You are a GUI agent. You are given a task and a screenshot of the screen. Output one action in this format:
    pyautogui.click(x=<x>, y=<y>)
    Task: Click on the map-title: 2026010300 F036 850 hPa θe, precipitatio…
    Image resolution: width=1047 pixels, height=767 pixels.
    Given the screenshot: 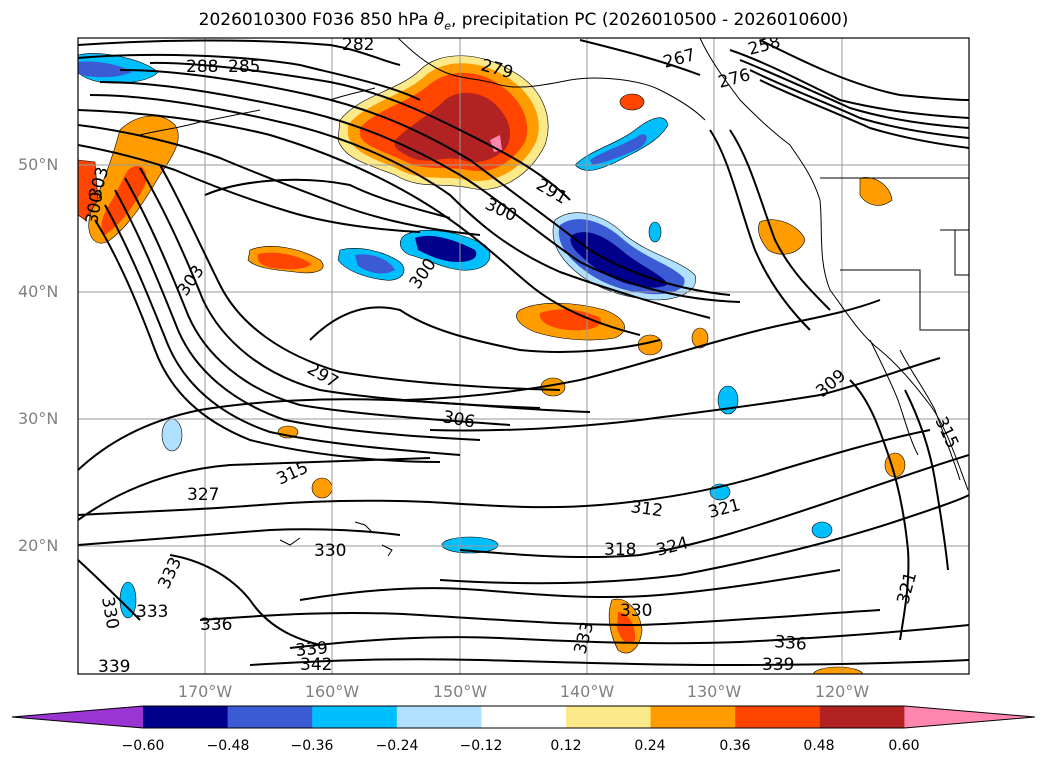 What is the action you would take?
    pyautogui.click(x=523, y=21)
    